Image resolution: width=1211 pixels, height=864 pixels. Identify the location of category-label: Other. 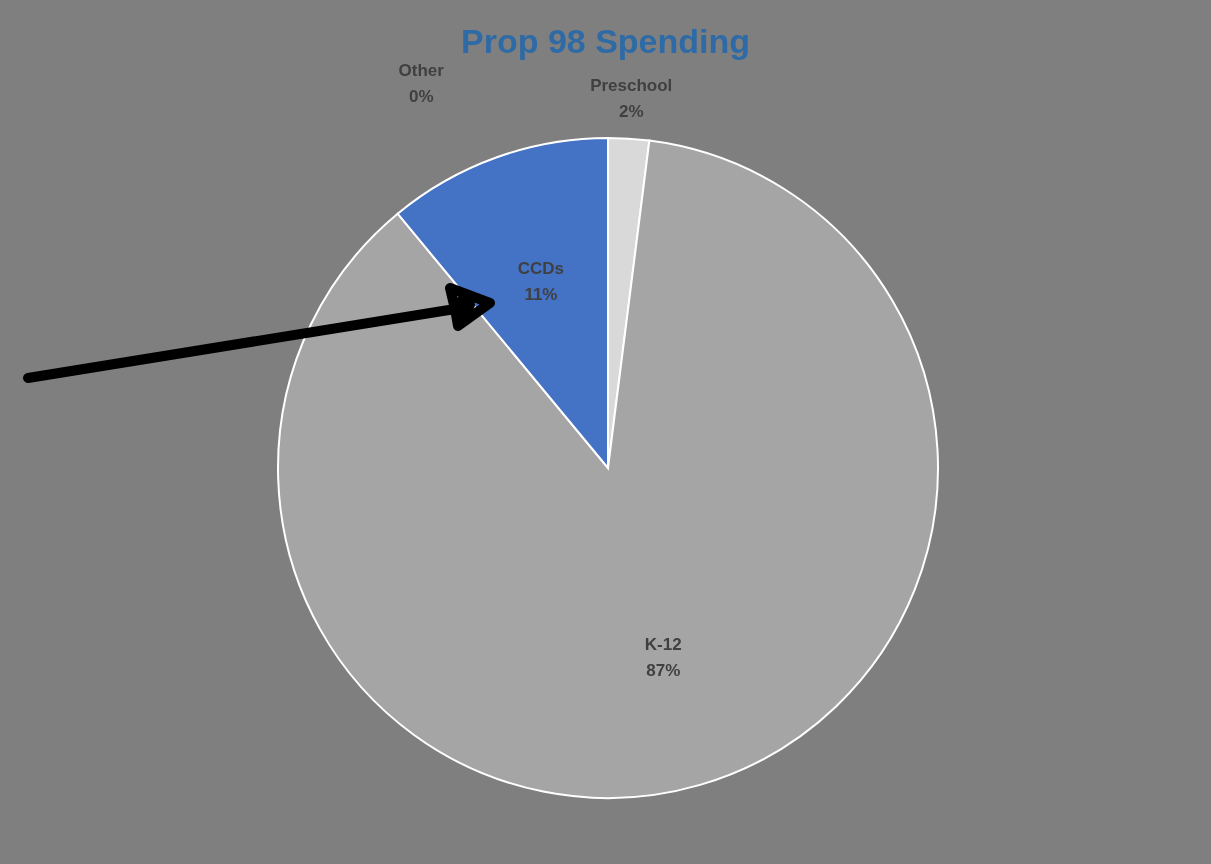
(421, 70).